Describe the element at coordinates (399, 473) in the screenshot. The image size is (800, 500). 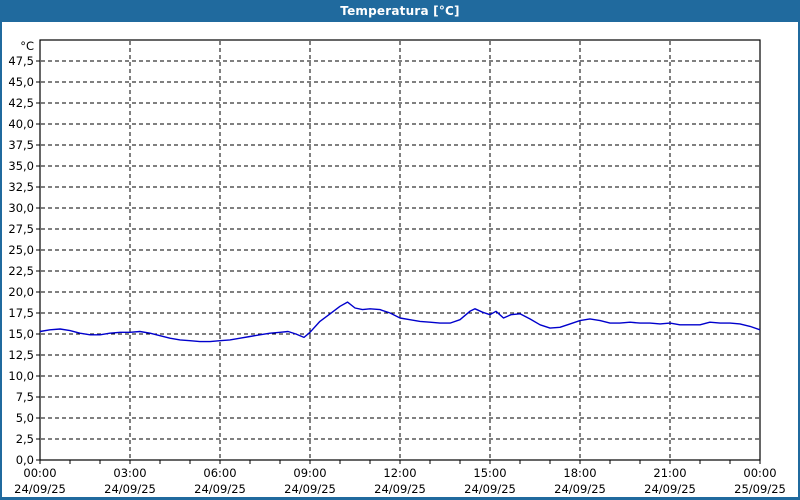
I see `x-tick-time-label: 12:00` at that location.